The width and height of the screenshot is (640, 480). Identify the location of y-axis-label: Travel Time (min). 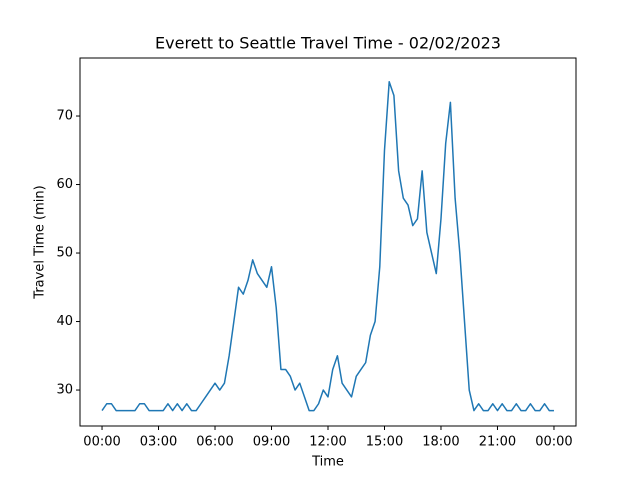
(40, 242).